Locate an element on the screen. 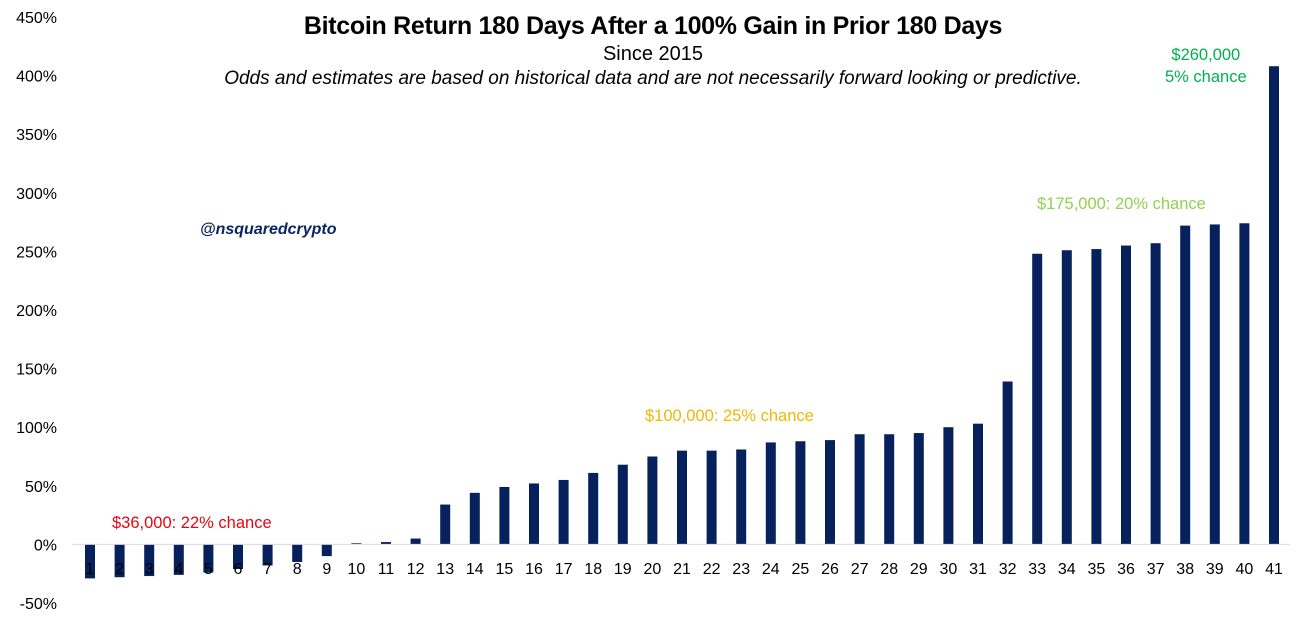  x-tick-label: 17 is located at coordinates (564, 569).